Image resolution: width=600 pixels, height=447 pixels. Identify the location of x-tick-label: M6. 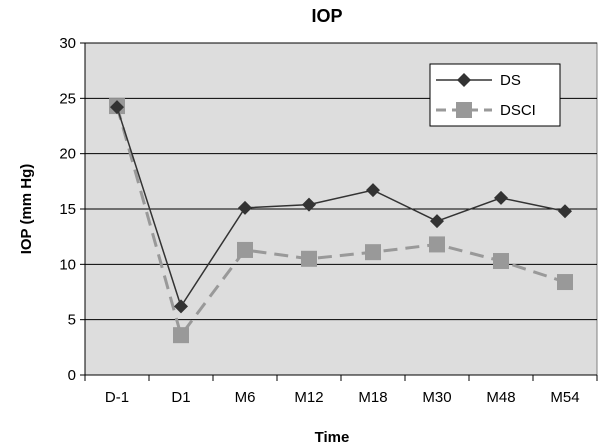
(245, 397).